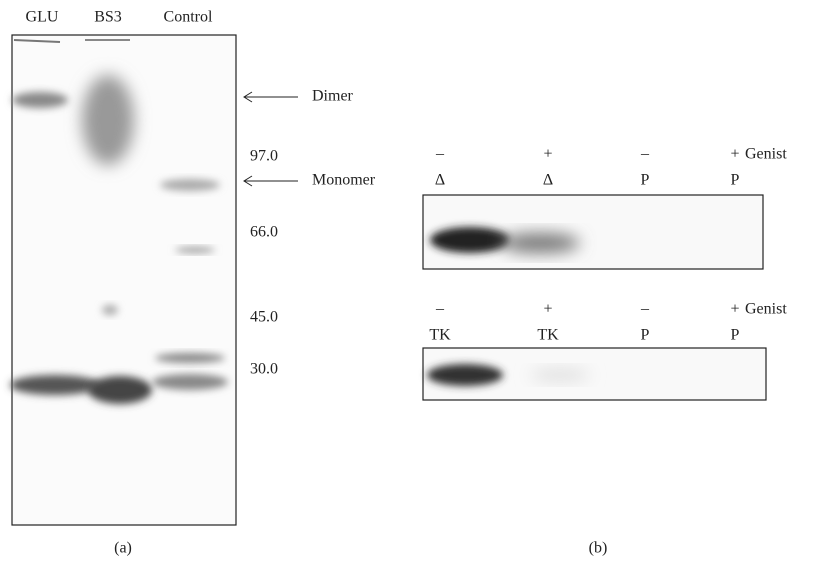  Describe the element at coordinates (344, 180) in the screenshot. I see `arrow-label: Monomer` at that location.